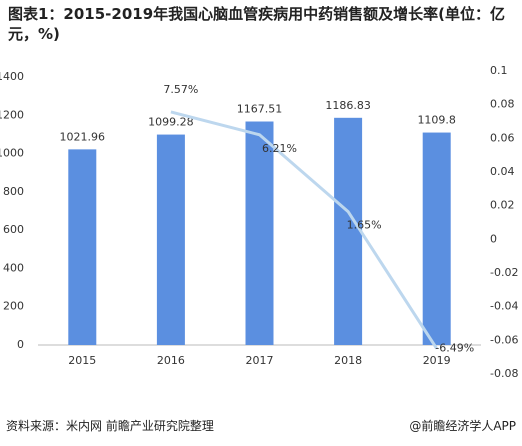 The height and width of the screenshot is (446, 522). I want to click on y2-tick-label: -0.06, so click(504, 339).